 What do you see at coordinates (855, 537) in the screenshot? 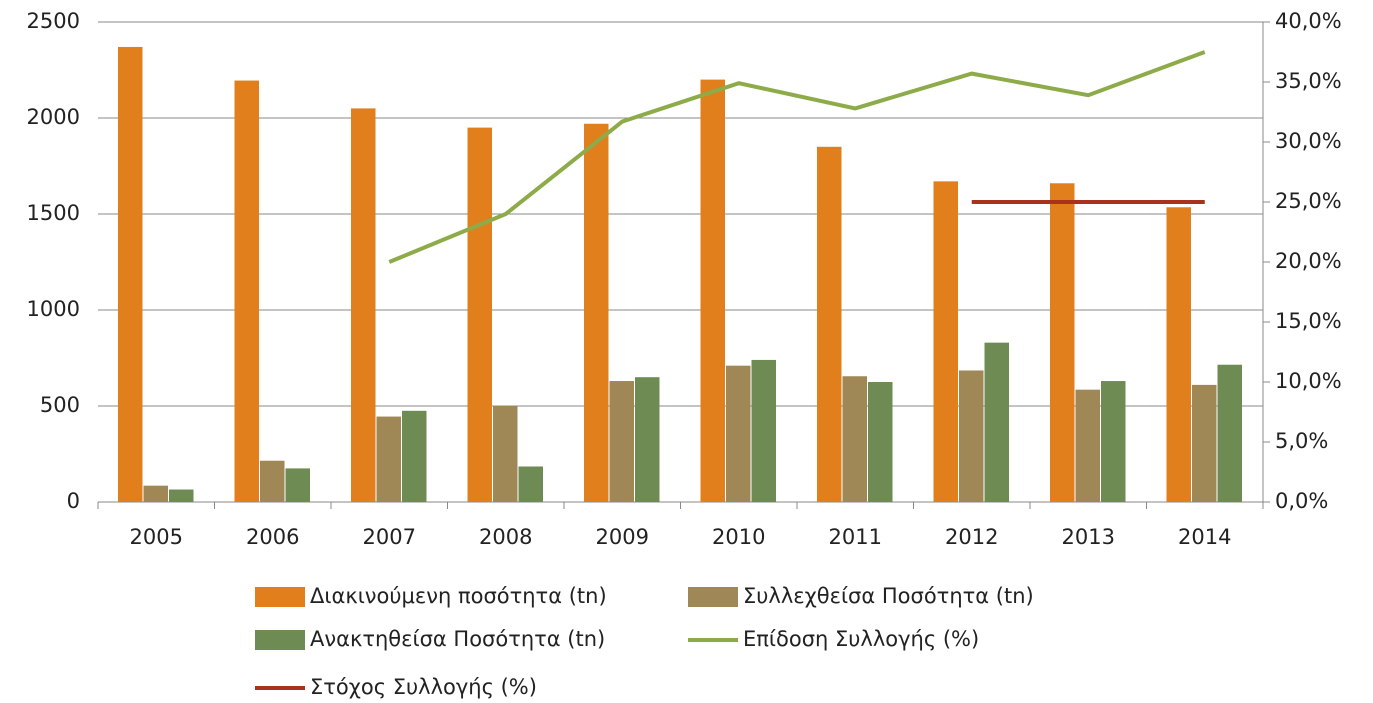
I see `x-tick-label: 2011` at bounding box center [855, 537].